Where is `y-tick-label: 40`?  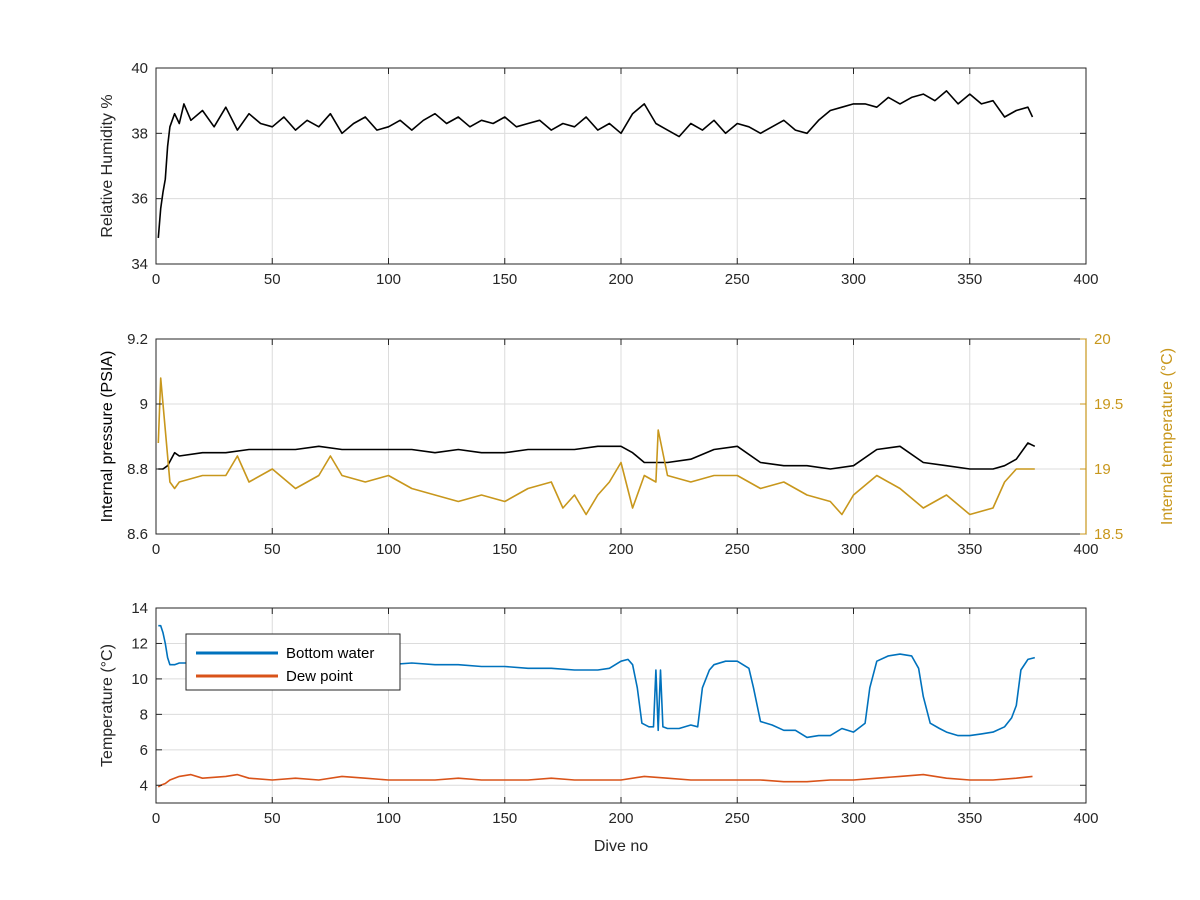
y-tick-label: 40 is located at coordinates (139, 68).